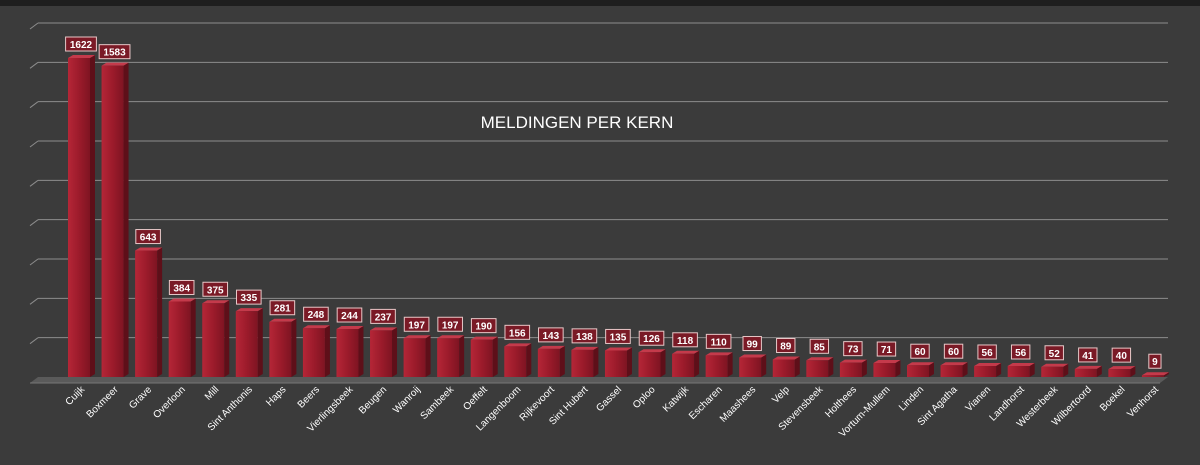 This screenshot has width=1200, height=465. I want to click on data-label-text: 9, so click(1155, 362).